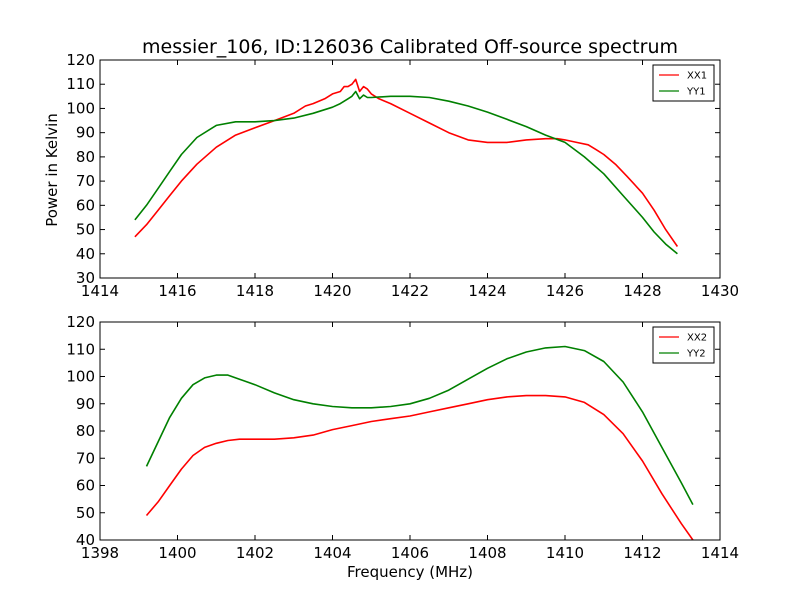 The width and height of the screenshot is (800, 600). I want to click on legend-label-xx2: XX2, so click(697, 338).